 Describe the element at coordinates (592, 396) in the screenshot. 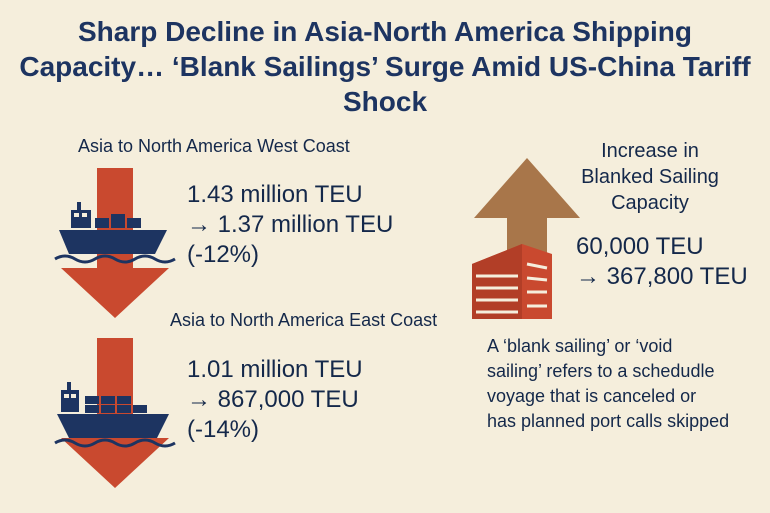

I see `definition-line-3: voyage that is canceled or` at that location.